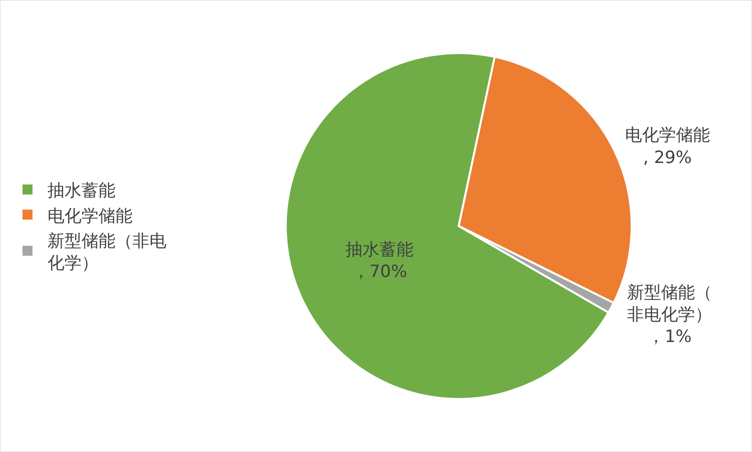 The image size is (752, 452). I want to click on legend-label: 新型储能（非电化学）, so click(107, 252).